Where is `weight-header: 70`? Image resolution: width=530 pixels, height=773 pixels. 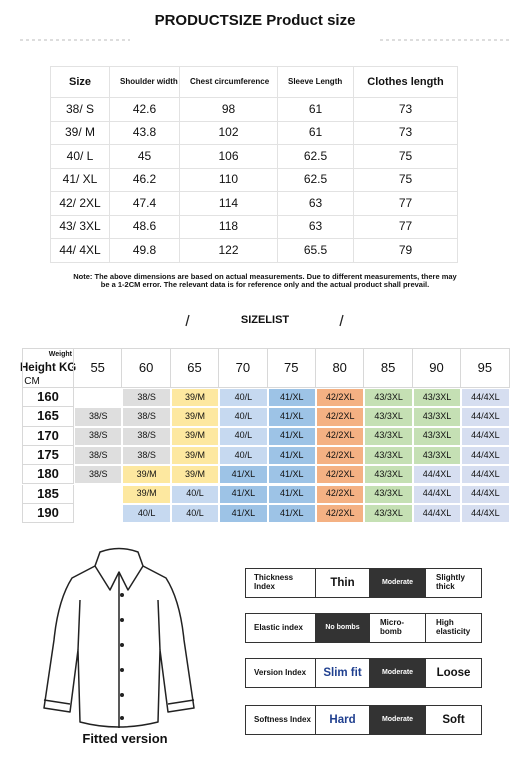 weight-header: 70 is located at coordinates (243, 368).